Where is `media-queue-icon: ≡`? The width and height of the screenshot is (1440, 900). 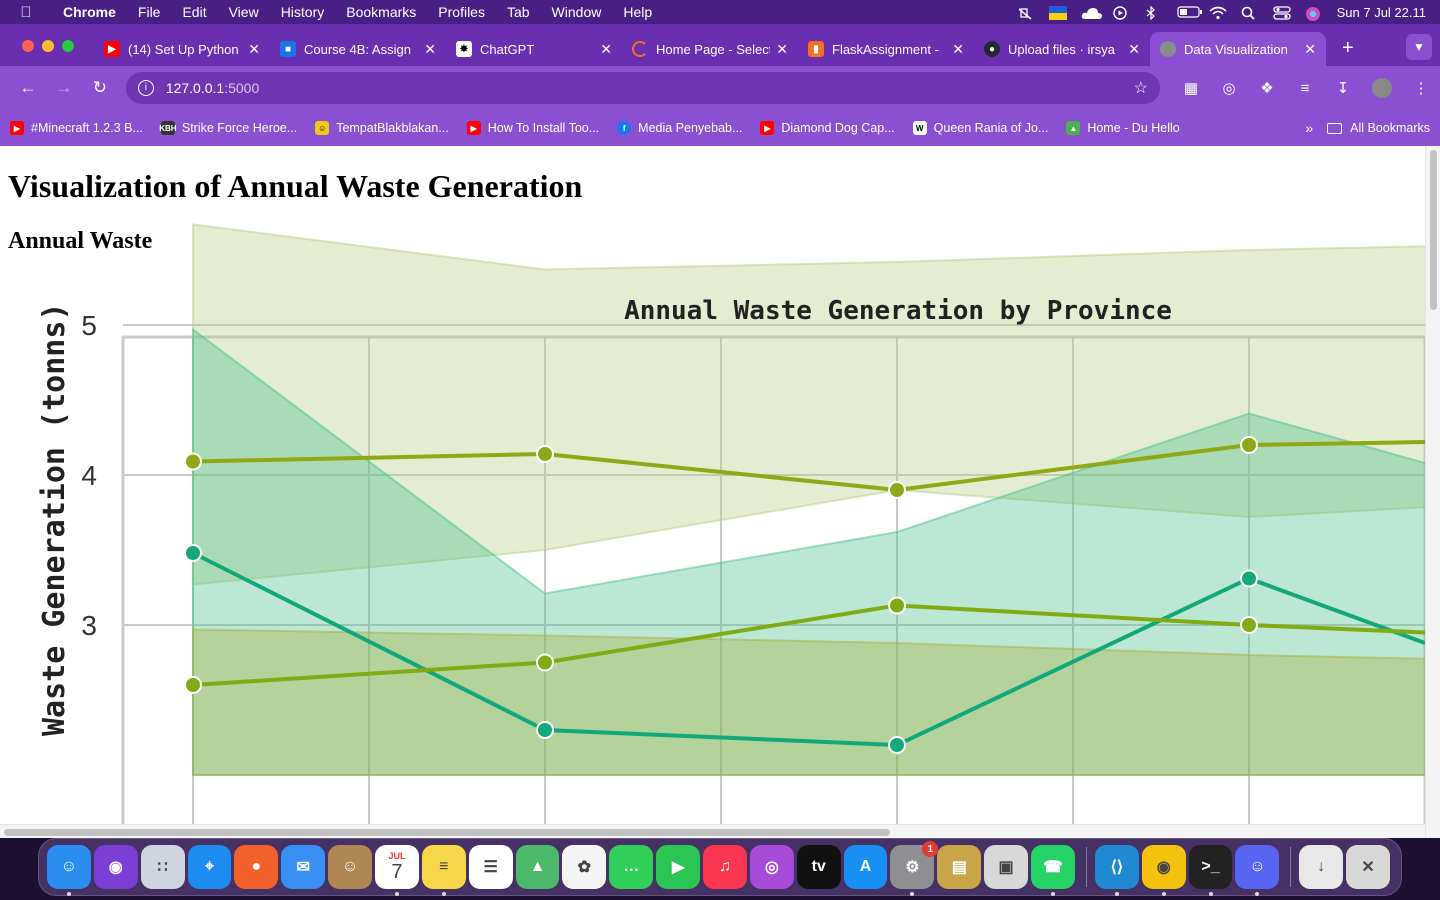
media-queue-icon: ≡ is located at coordinates (1305, 88).